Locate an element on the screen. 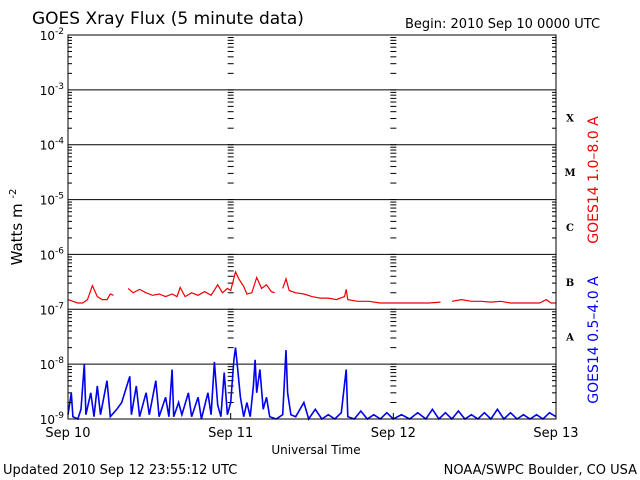 This screenshot has width=640, height=480. y-tick-label: 10⁻⁶ is located at coordinates (52, 254).